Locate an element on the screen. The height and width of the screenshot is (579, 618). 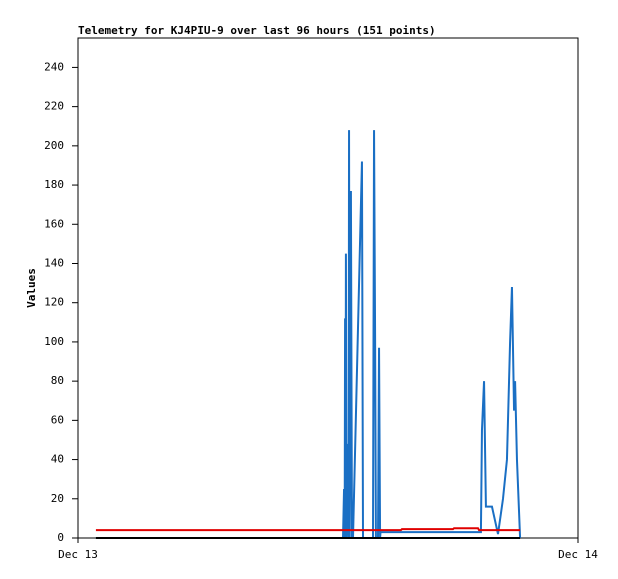
y-tick-label: 220 is located at coordinates (54, 106).